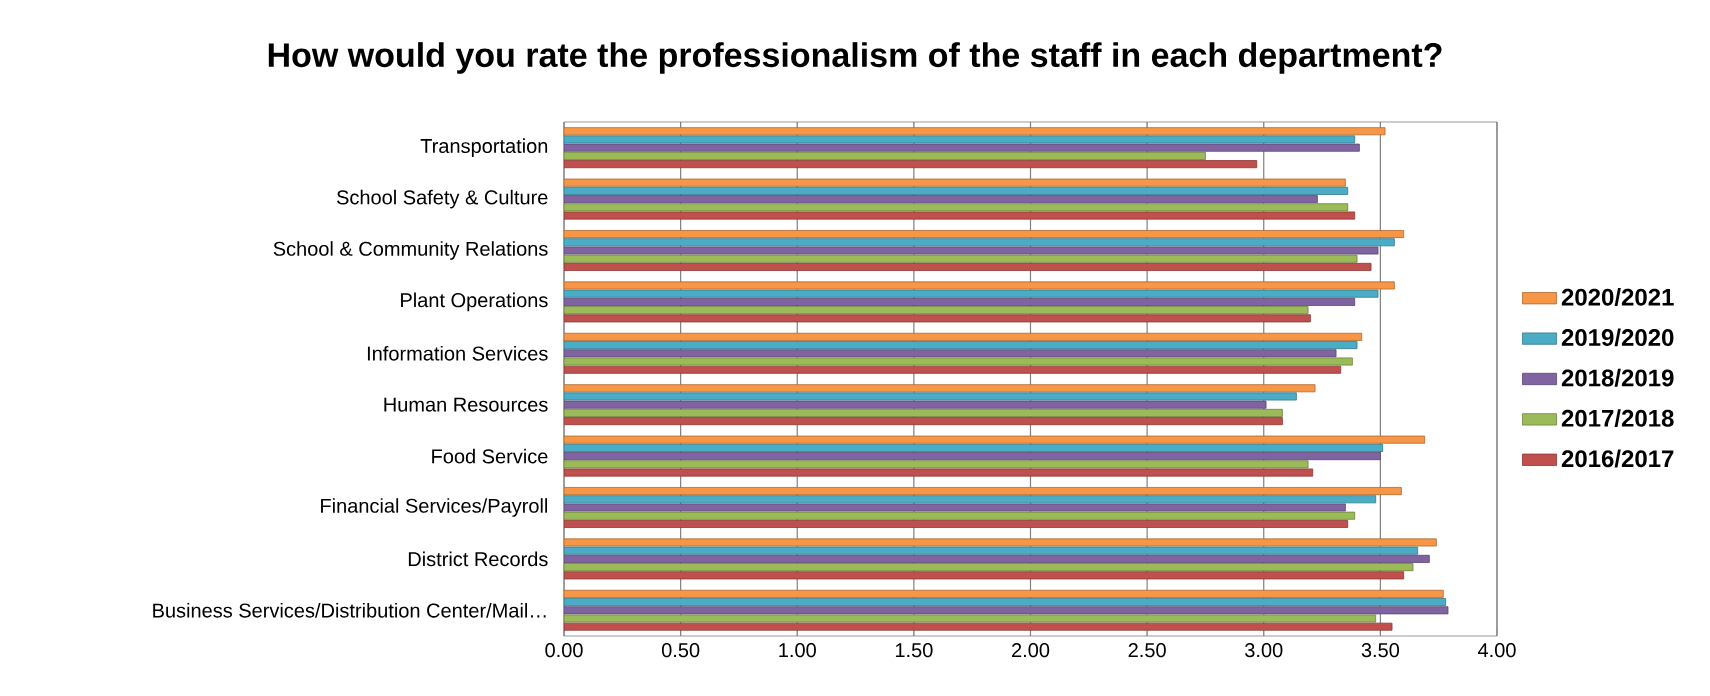  What do you see at coordinates (1497, 650) in the screenshot?
I see `x-tick-label: 4.00` at bounding box center [1497, 650].